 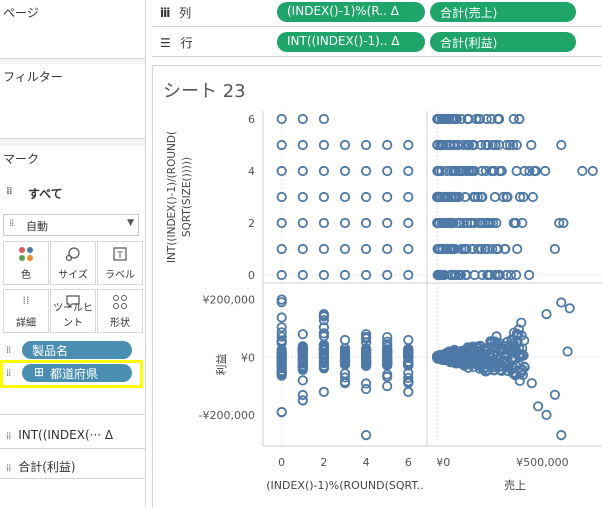 What do you see at coordinates (351, 42) in the screenshot?
I see `rows-pill-index: INT((INDEX()-1).. Δ` at bounding box center [351, 42].